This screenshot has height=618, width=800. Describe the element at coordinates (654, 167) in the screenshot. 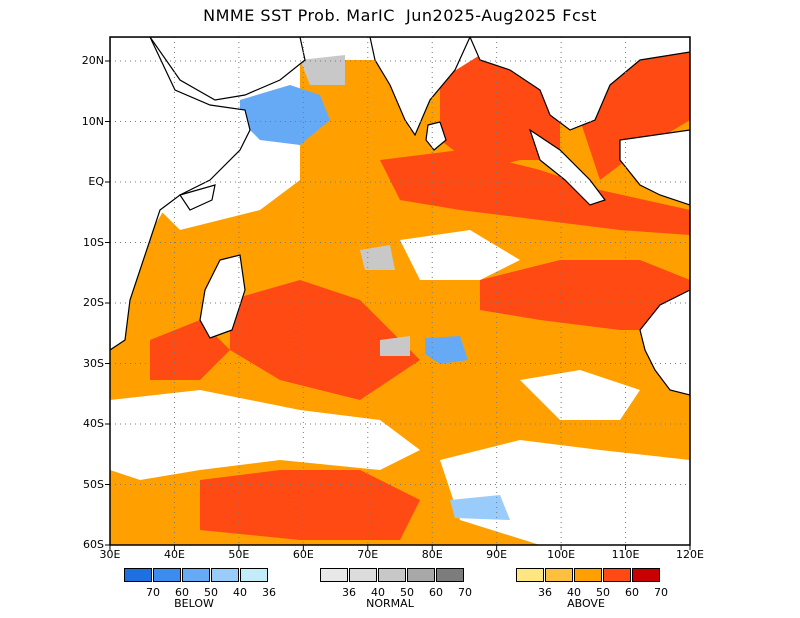

I see `borneo-java-land` at that location.